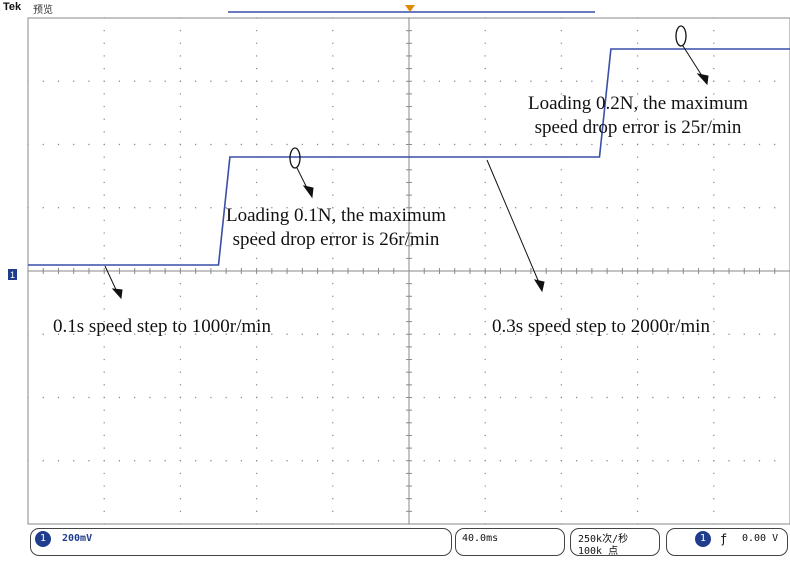 This screenshot has width=790, height=566. I want to click on channel-readout-box, so click(241, 542).